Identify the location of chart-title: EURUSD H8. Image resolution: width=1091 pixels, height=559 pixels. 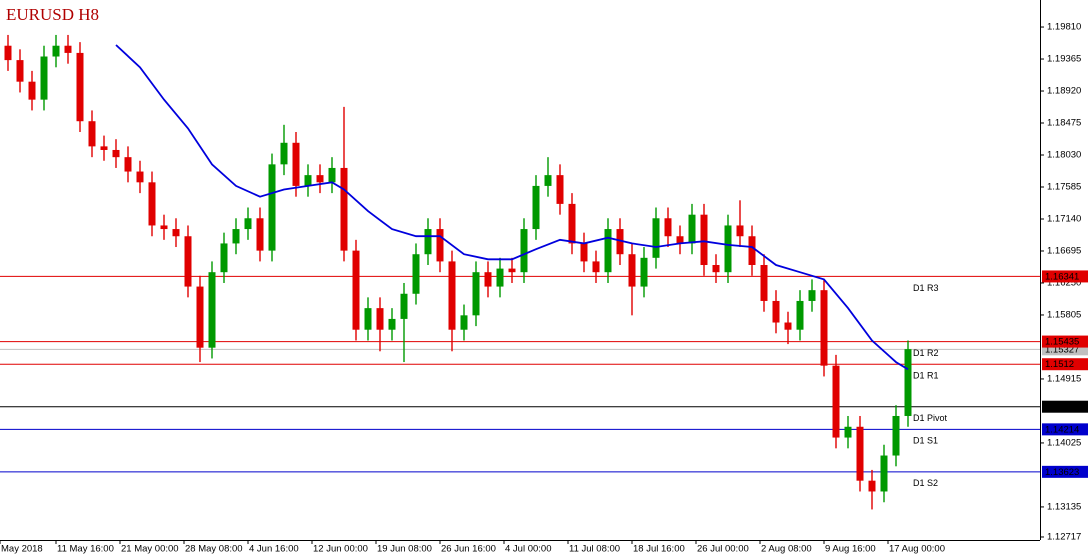
(52, 14).